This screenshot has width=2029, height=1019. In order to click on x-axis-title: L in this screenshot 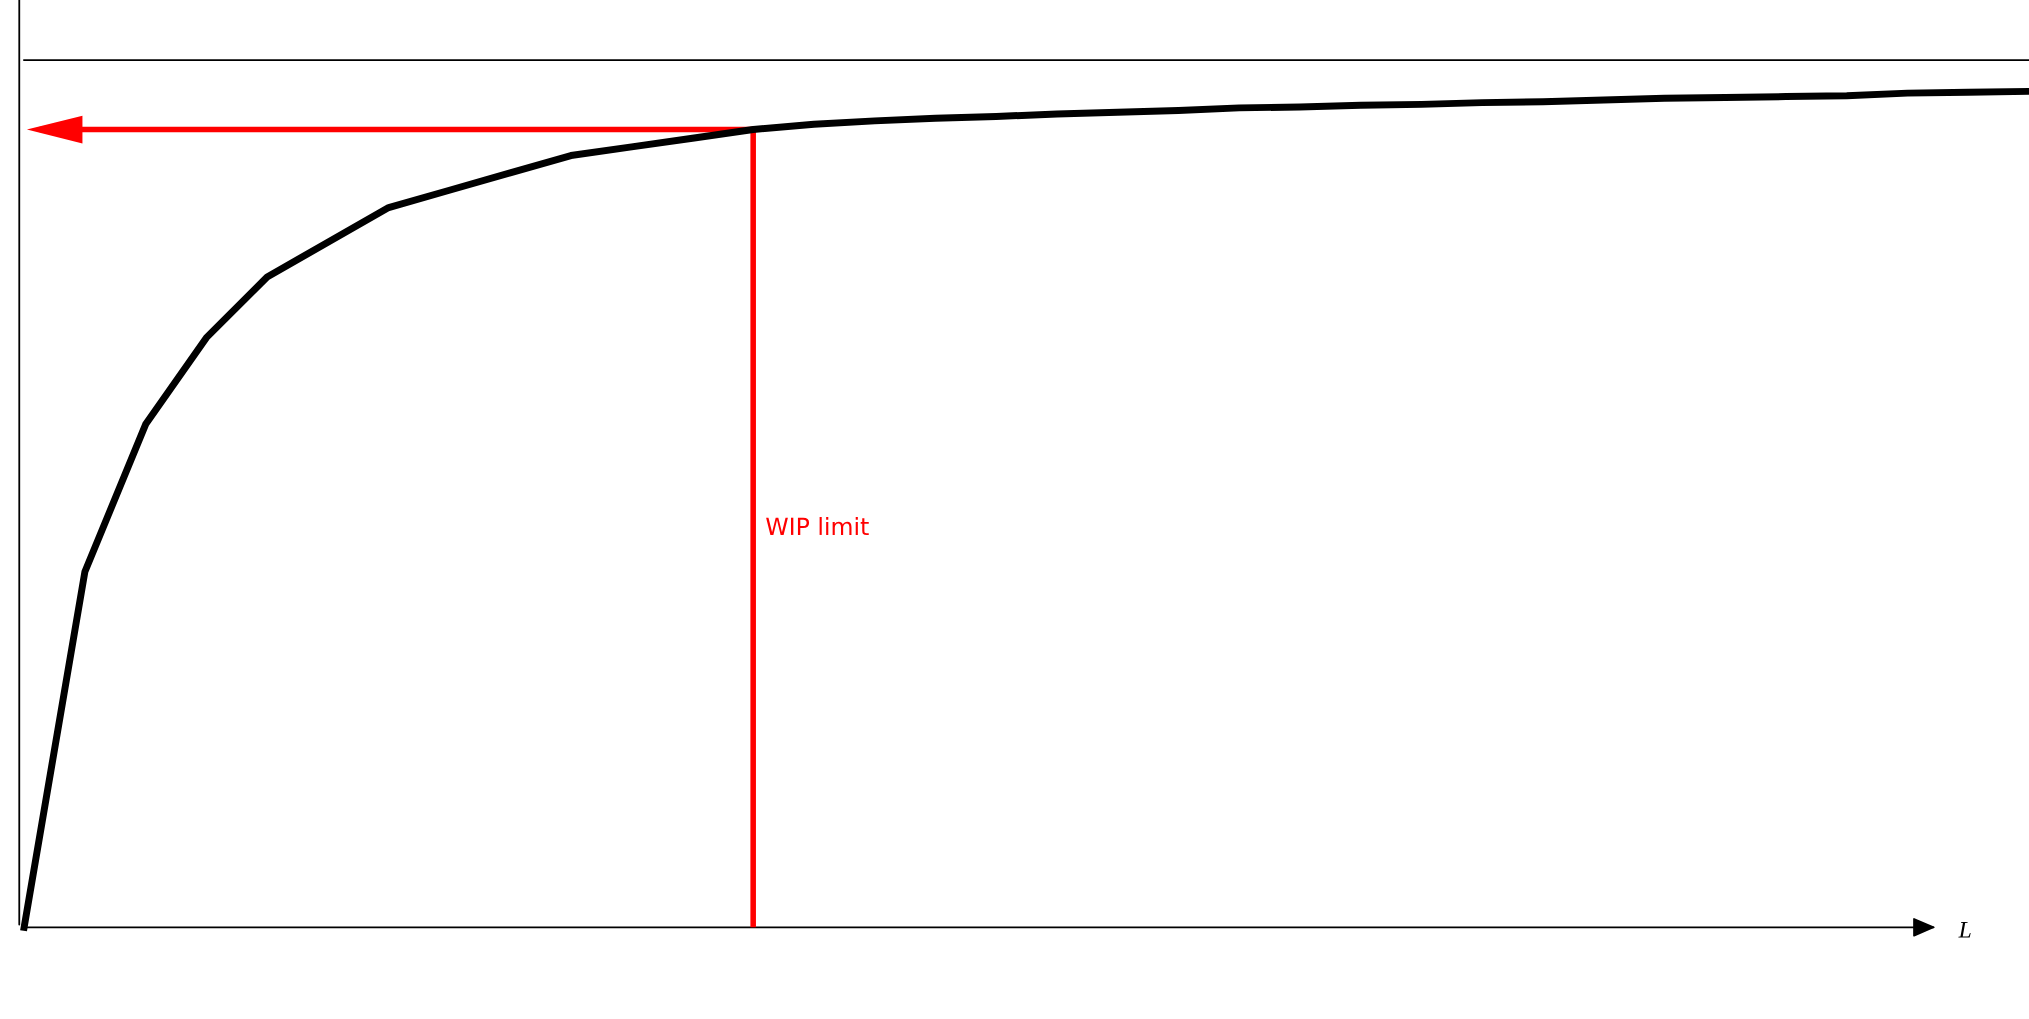, I will do `click(1964, 930)`.